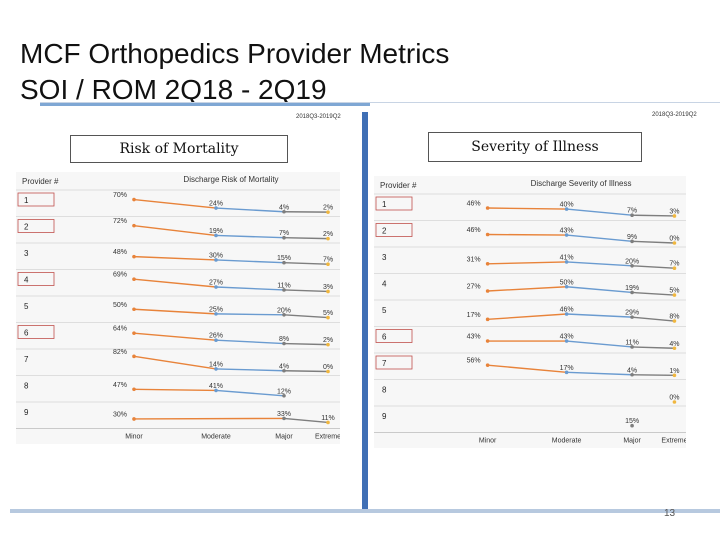 The height and width of the screenshot is (540, 720). Describe the element at coordinates (632, 237) in the screenshot. I see `soi-data-label: 9%` at that location.